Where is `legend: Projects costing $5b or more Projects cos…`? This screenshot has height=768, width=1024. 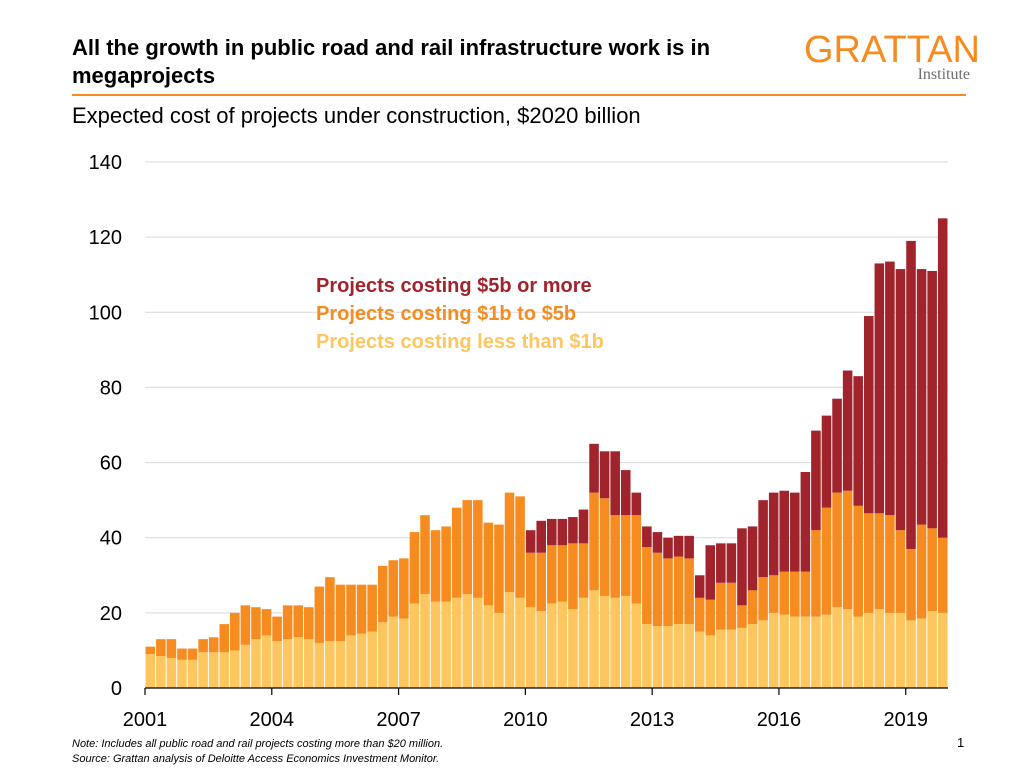 legend: Projects costing $5b or more Projects cos… is located at coordinates (460, 314).